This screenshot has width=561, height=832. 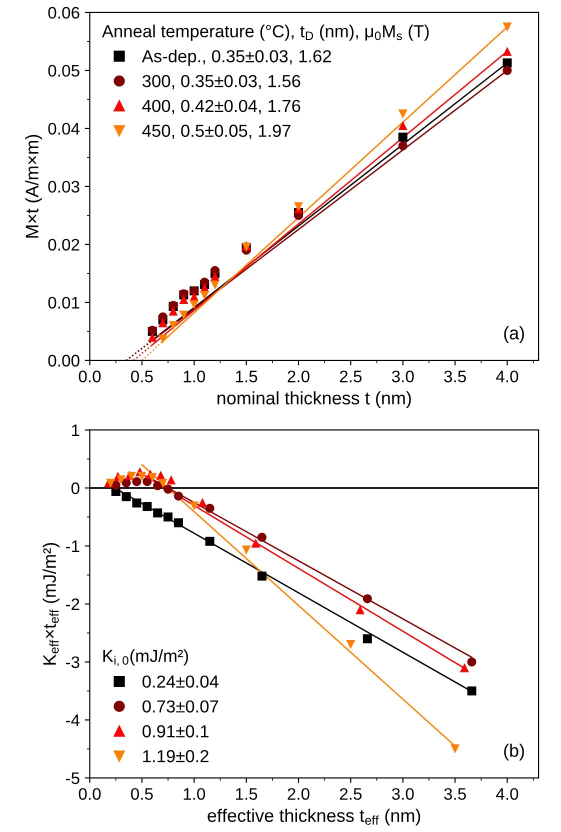 What do you see at coordinates (514, 334) in the screenshot?
I see `annotation: (a)` at bounding box center [514, 334].